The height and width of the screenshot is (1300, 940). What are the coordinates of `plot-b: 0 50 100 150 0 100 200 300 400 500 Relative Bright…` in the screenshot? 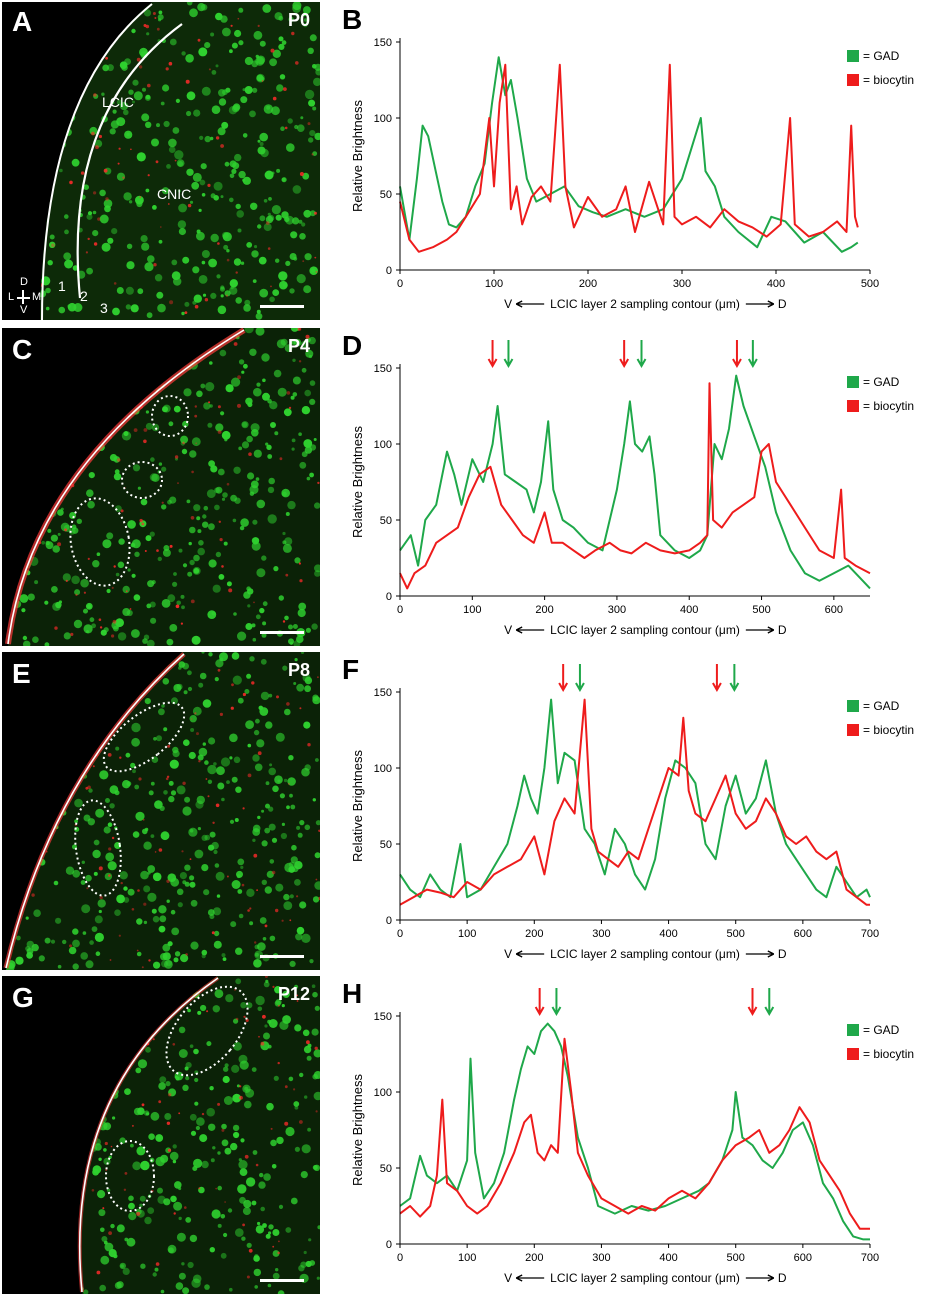 It's located at (632, 174).